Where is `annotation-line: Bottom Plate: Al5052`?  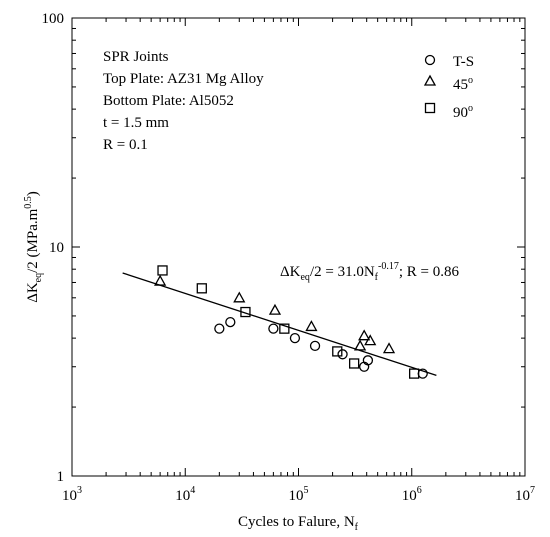 annotation-line: Bottom Plate: Al5052 is located at coordinates (168, 101).